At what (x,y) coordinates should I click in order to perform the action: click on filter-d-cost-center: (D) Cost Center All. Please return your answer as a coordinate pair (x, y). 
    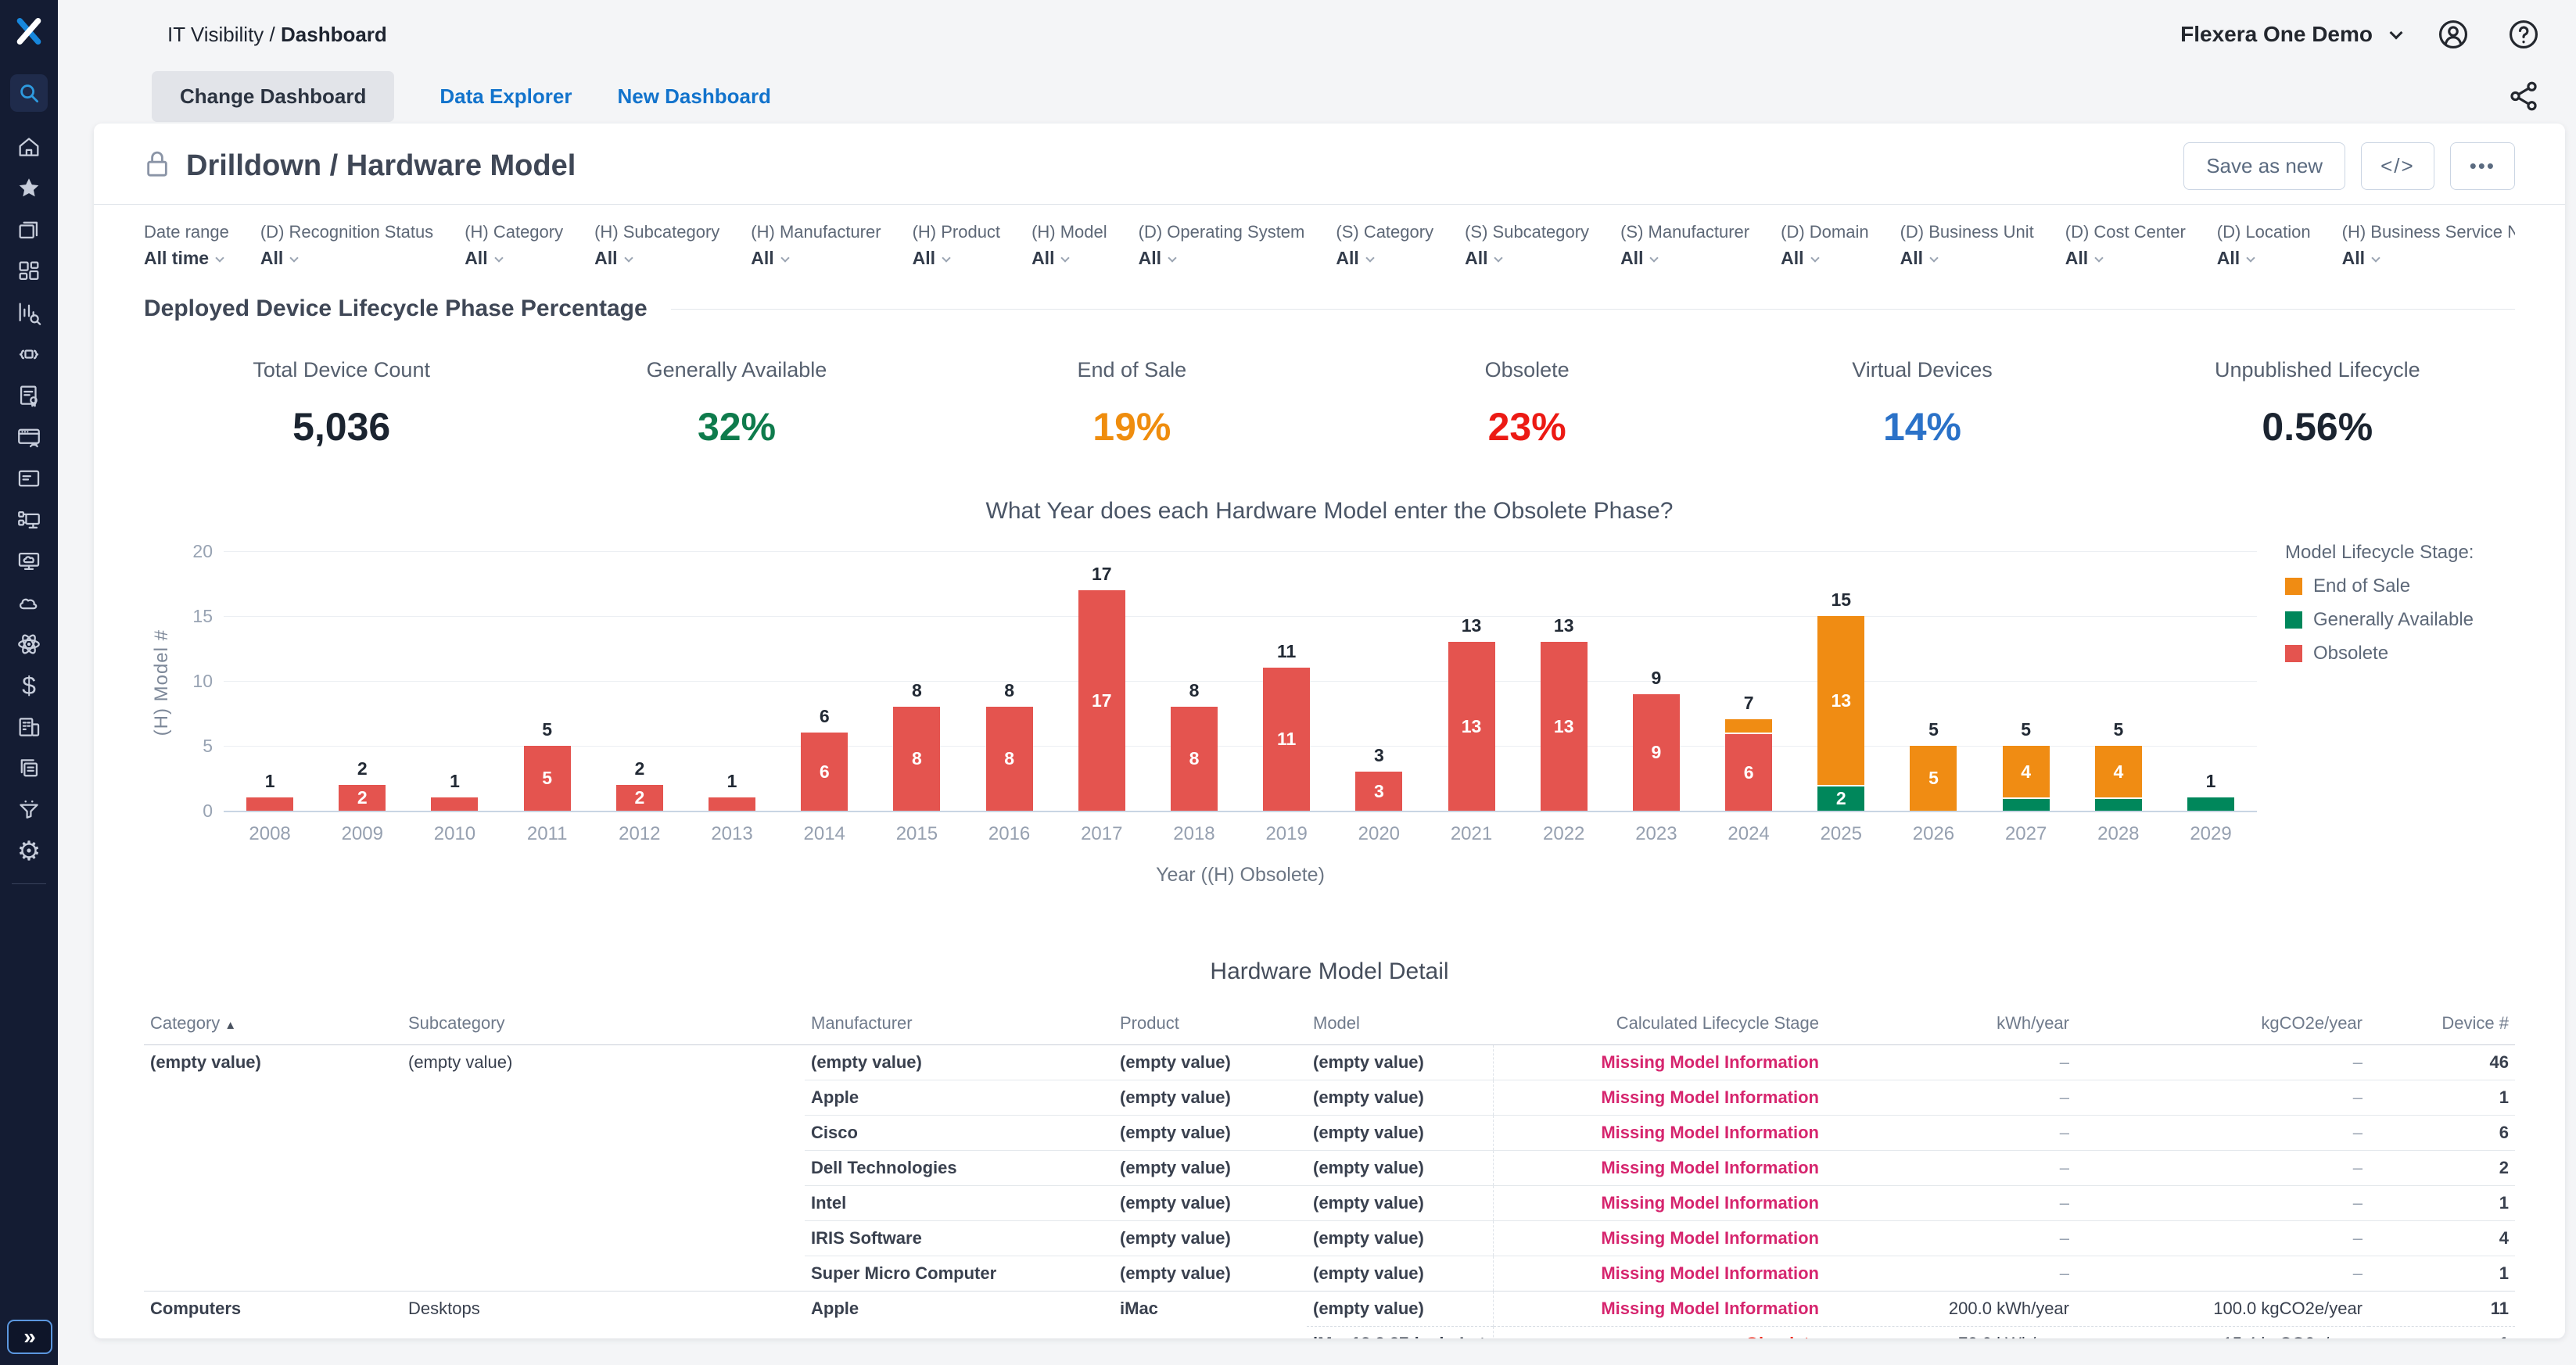
    Looking at the image, I should click on (2125, 245).